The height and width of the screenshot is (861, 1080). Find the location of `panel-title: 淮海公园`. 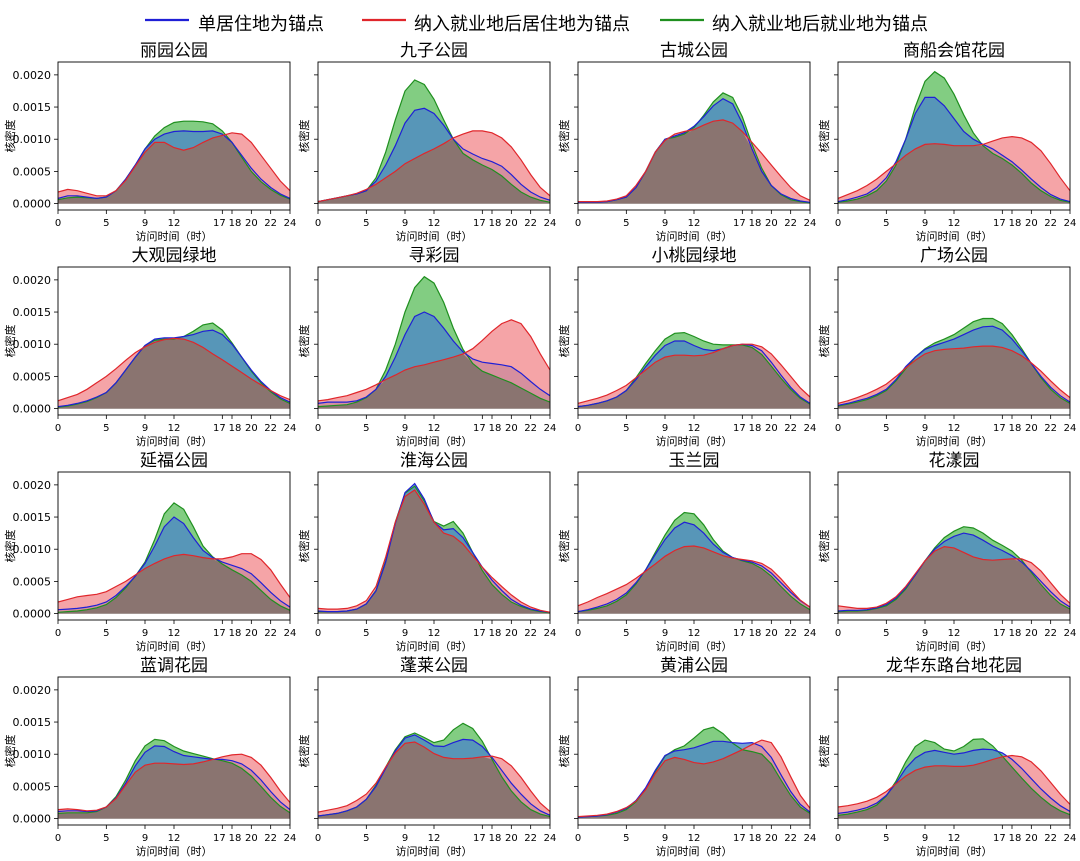

panel-title: 淮海公园 is located at coordinates (434, 461).